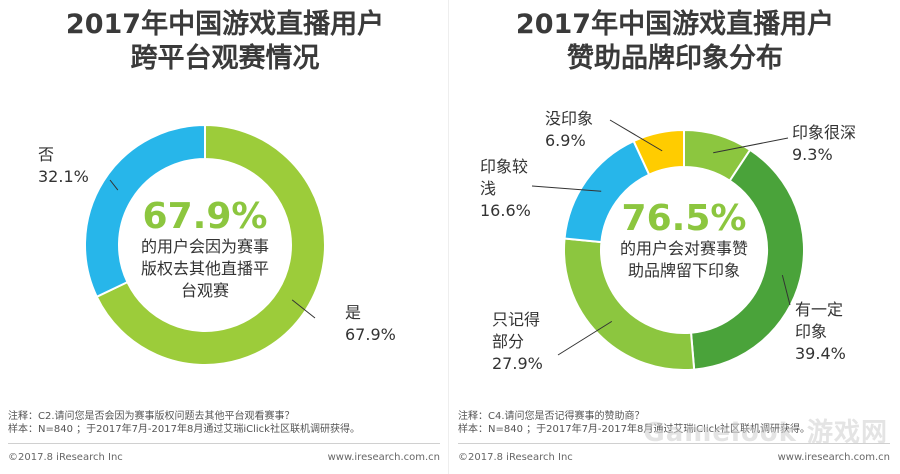 This screenshot has width=900, height=474. I want to click on right-category-label-1: 印象很深, so click(824, 132).